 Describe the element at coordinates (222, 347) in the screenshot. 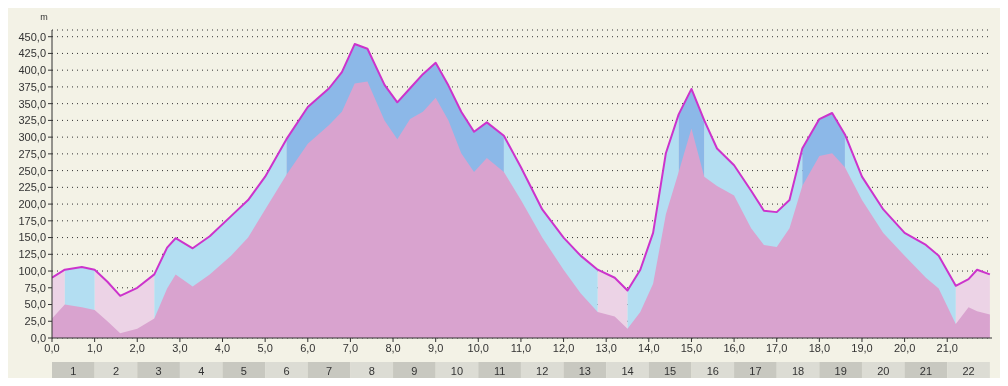

I see `x-tick-label: 4,0` at that location.